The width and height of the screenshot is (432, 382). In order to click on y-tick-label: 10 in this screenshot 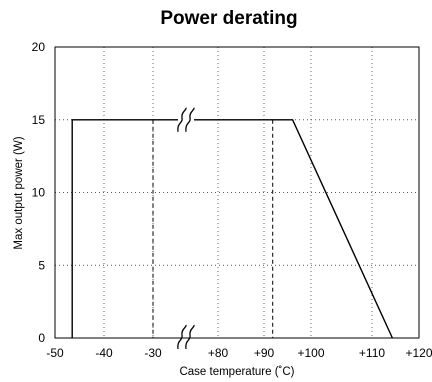, I will do `click(39, 193)`.